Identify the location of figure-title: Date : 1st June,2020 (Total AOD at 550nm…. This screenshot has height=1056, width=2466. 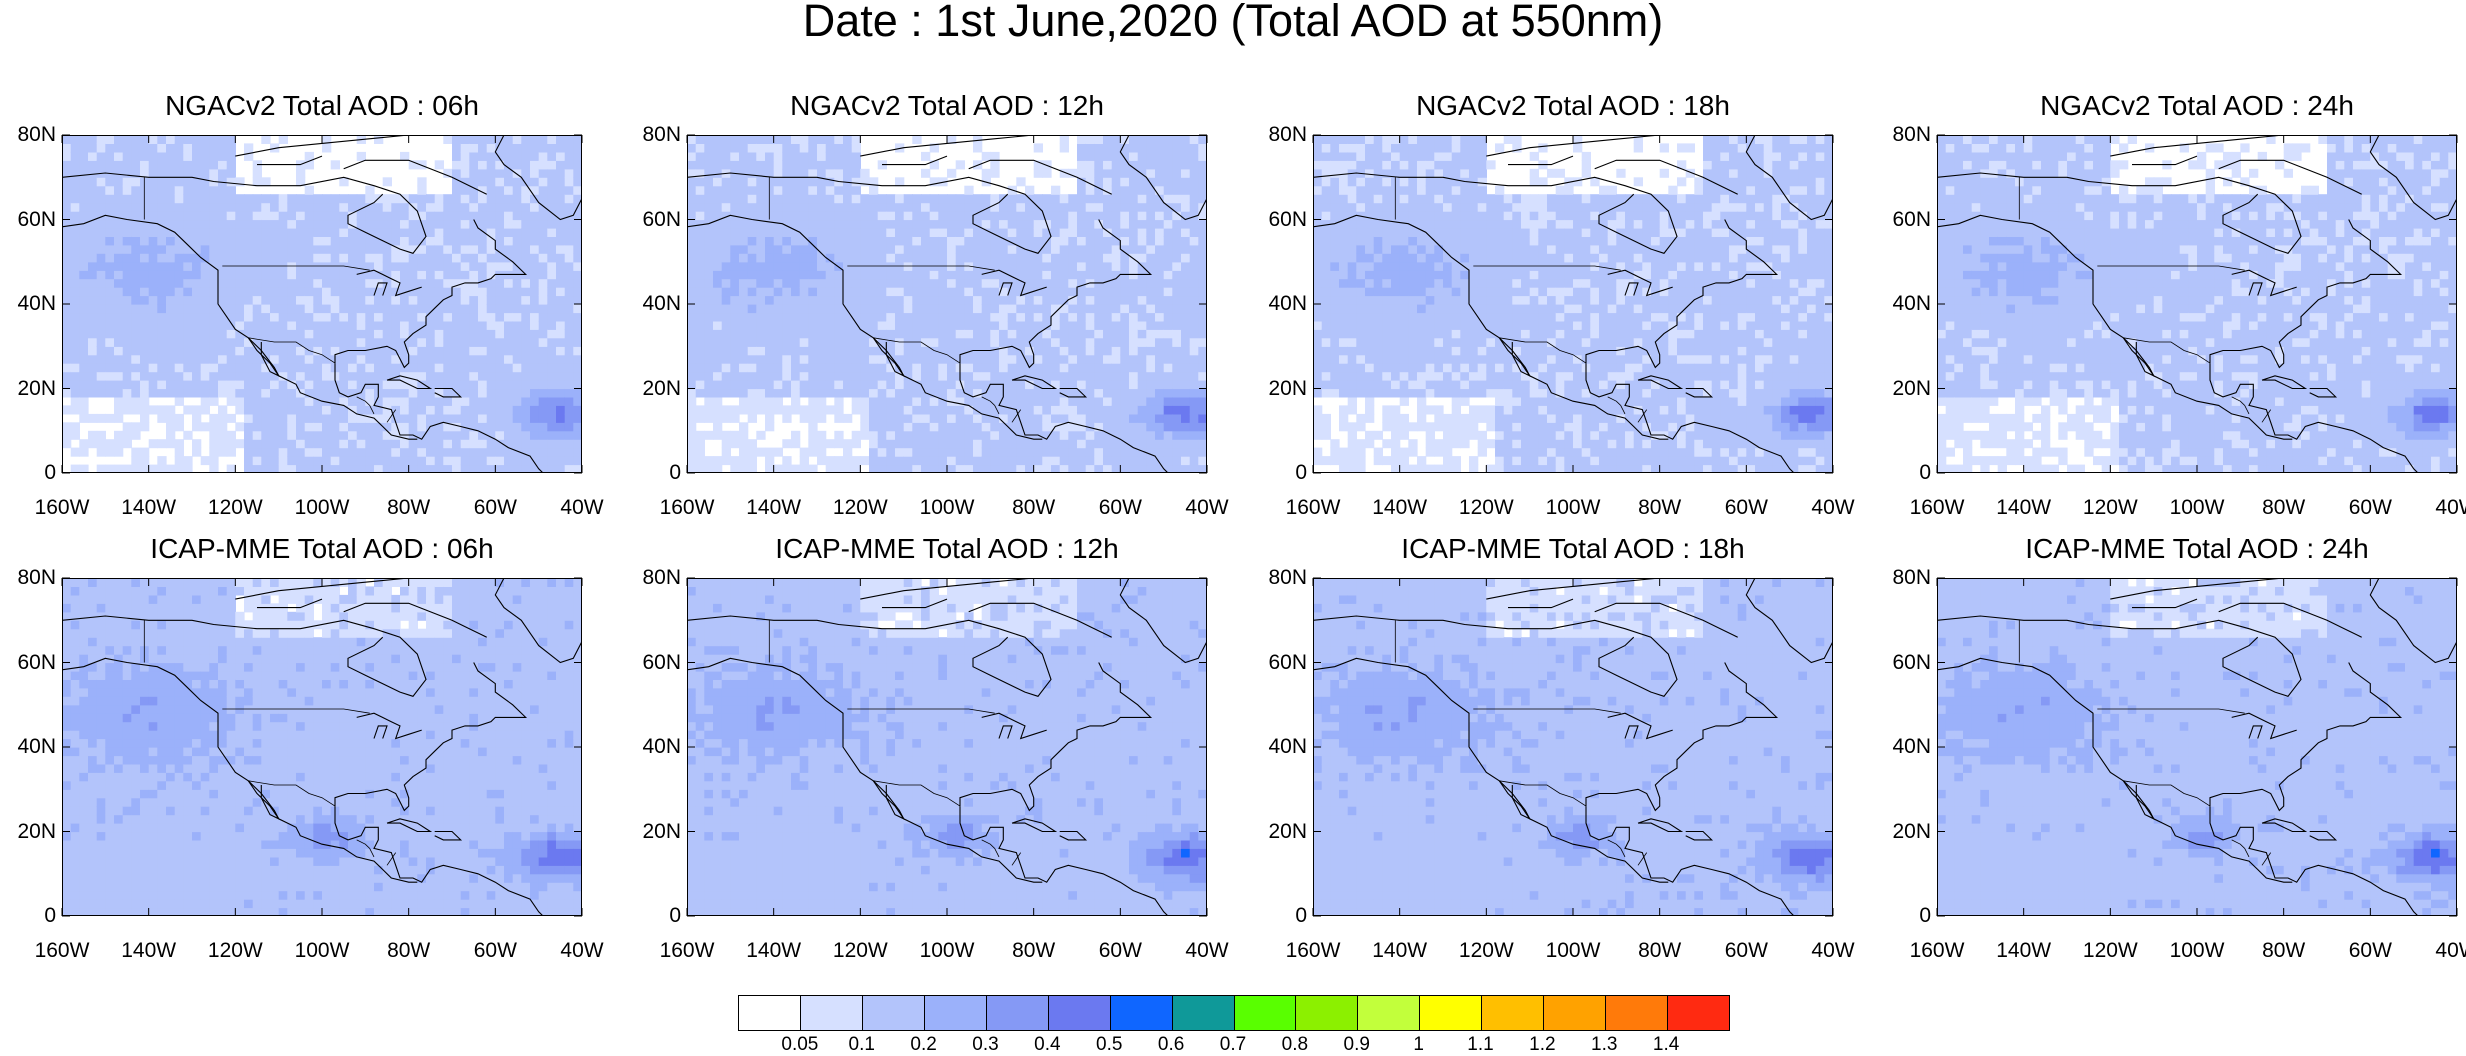
(1233, 23).